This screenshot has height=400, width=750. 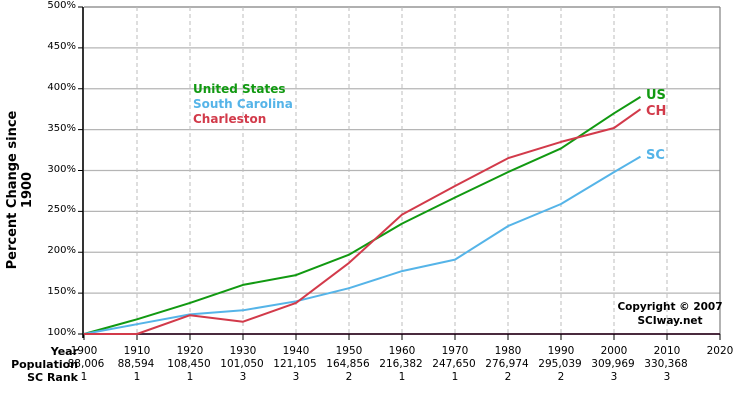 What do you see at coordinates (189, 364) in the screenshot?
I see `table-cell-population: 108,450` at bounding box center [189, 364].